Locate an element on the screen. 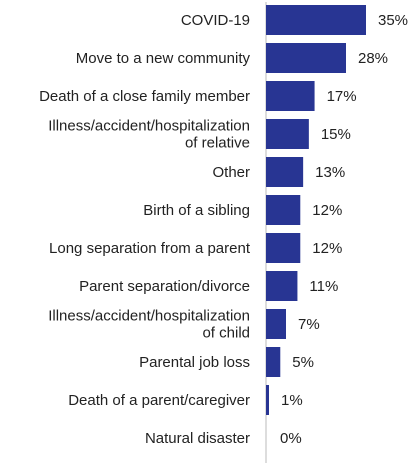  category-label: Move to a new community is located at coordinates (163, 58).